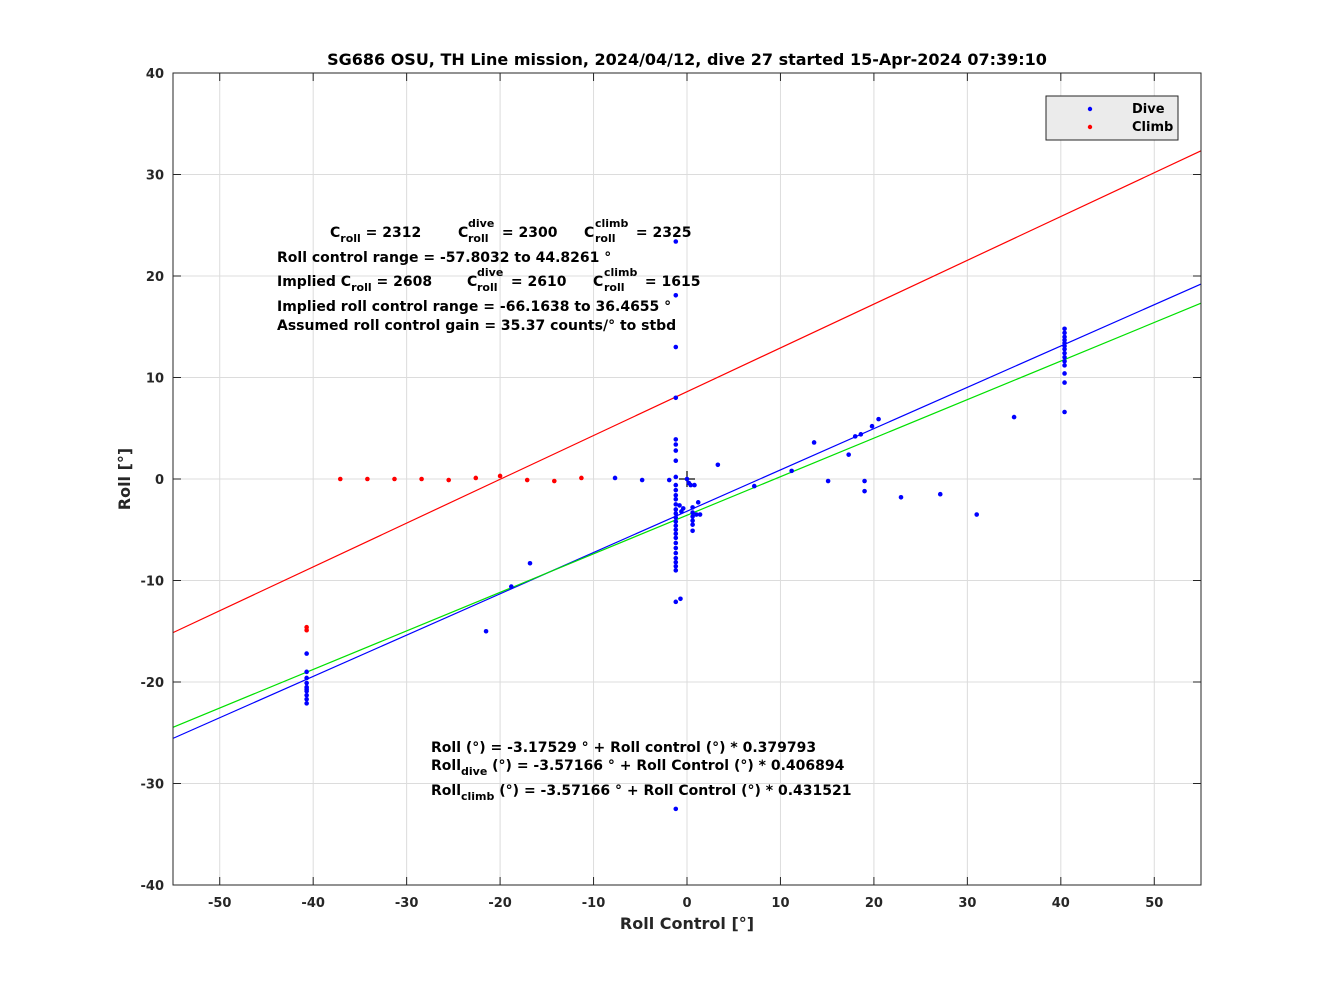 This screenshot has height=996, width=1328. Describe the element at coordinates (1154, 903) in the screenshot. I see `x-tick-label: 50` at that location.